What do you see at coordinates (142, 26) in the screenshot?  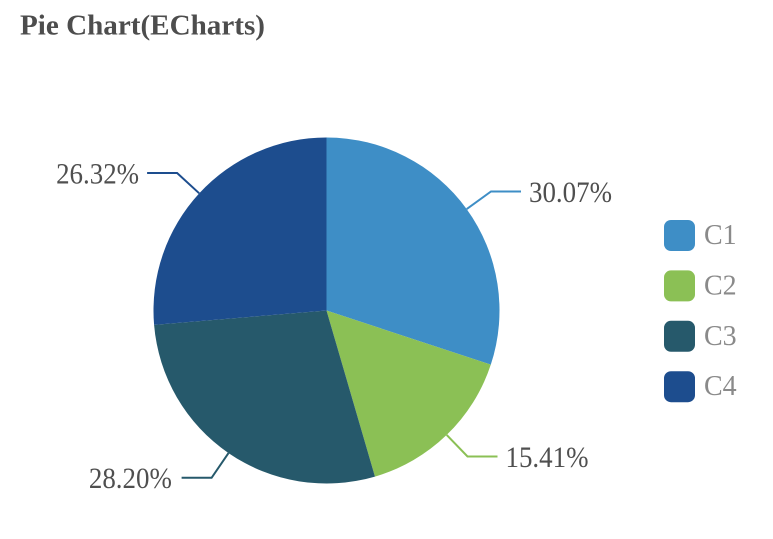 I see `svg-text: Pie Chart(ECharts)` at bounding box center [142, 26].